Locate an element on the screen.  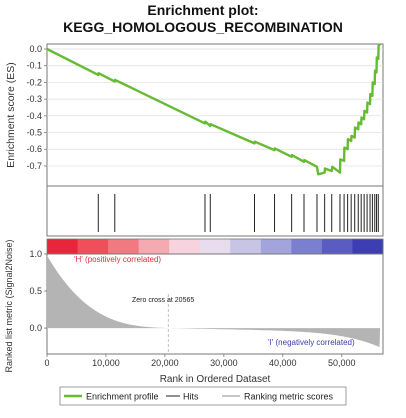
es-tick-label: -0.2 is located at coordinates (34, 82).